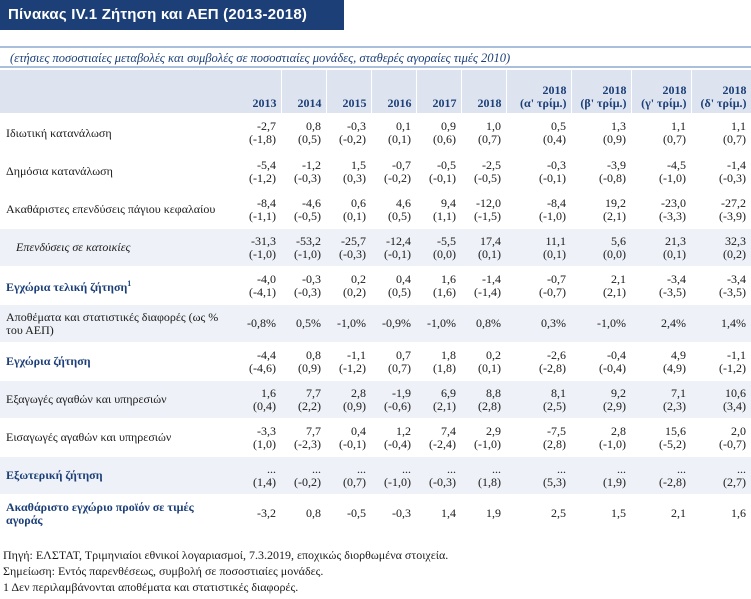 The image size is (751, 599). What do you see at coordinates (676, 278) in the screenshot?
I see `change-value: -3,4` at bounding box center [676, 278].